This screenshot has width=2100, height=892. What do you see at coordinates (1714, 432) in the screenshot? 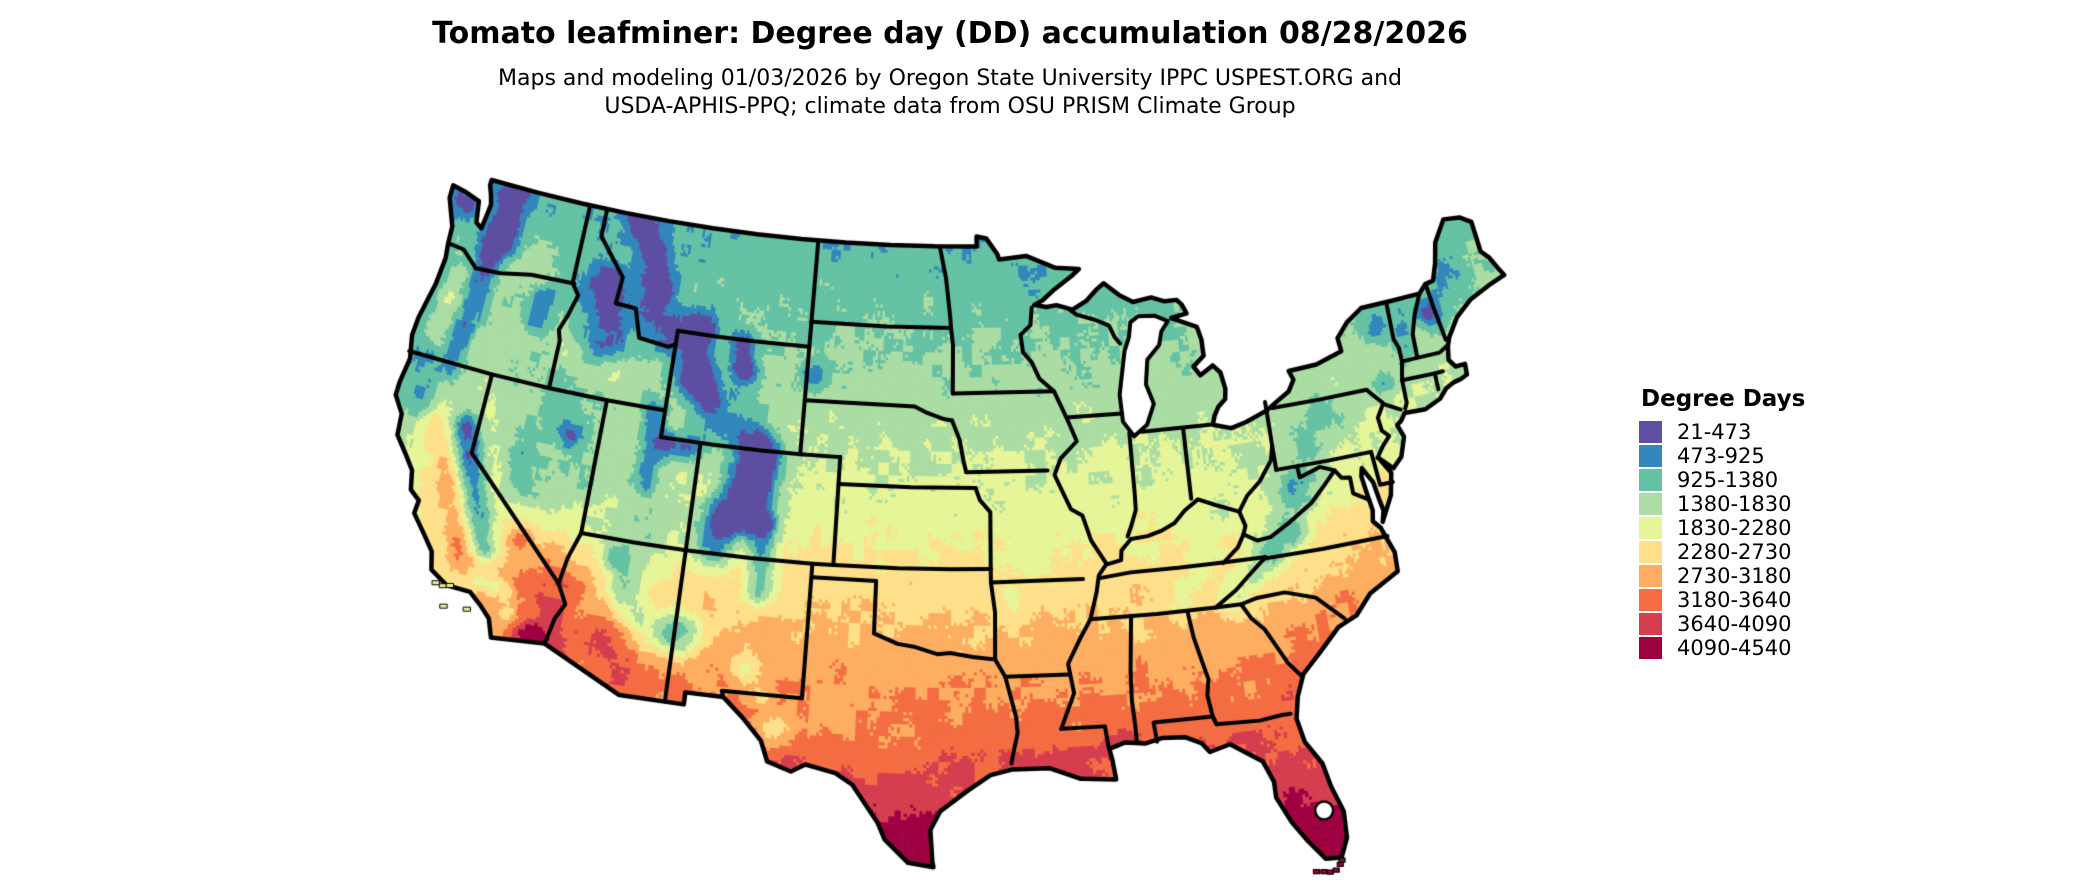
I see `legend-label: 21-473` at bounding box center [1714, 432].